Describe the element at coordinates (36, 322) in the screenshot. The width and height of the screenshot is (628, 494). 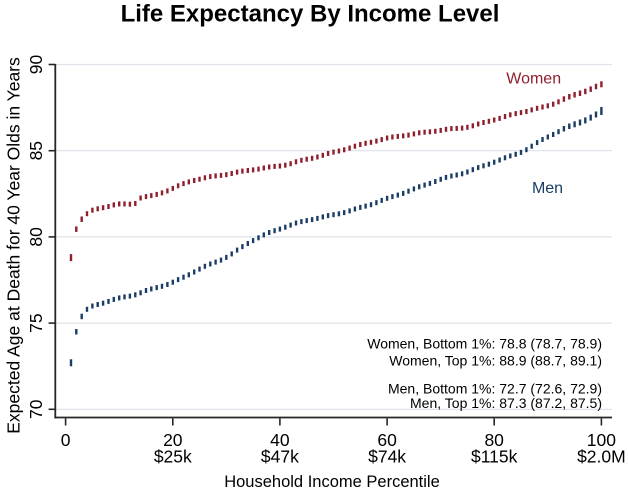
I see `svg-text: 75` at that location.